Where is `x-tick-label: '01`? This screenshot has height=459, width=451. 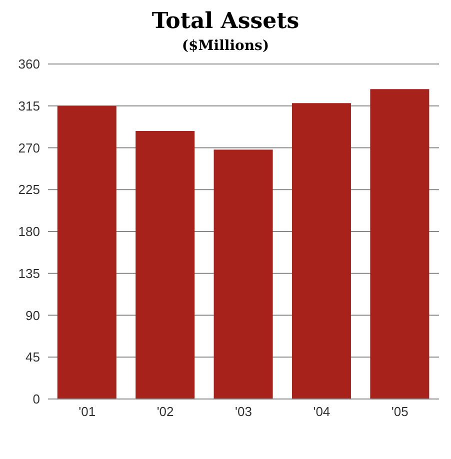 x-tick-label: '01 is located at coordinates (87, 412).